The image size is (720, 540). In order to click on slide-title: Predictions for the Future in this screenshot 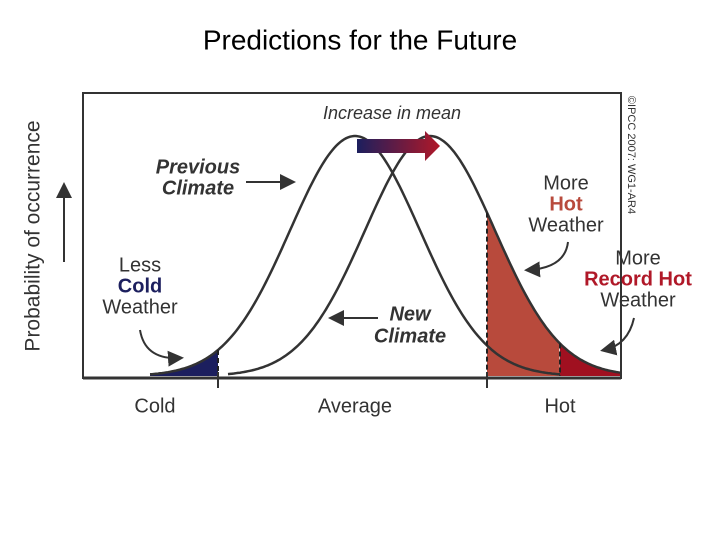, I will do `click(360, 39)`.